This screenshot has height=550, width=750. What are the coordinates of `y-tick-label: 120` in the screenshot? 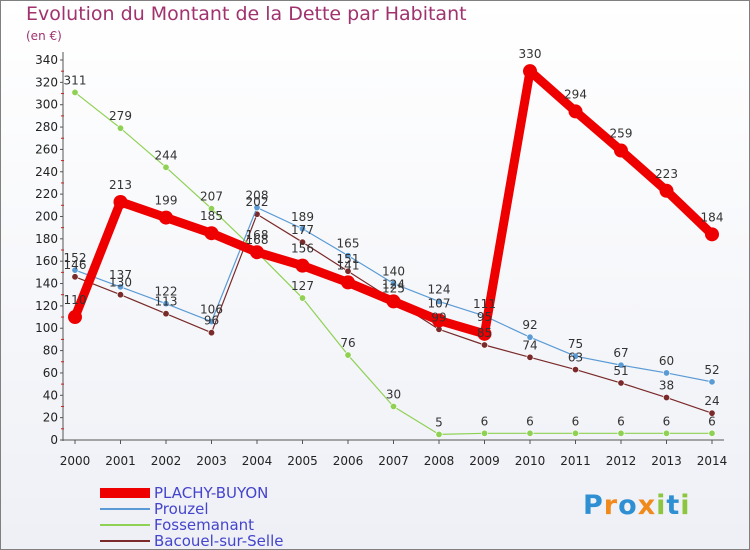 It's located at (46, 306).